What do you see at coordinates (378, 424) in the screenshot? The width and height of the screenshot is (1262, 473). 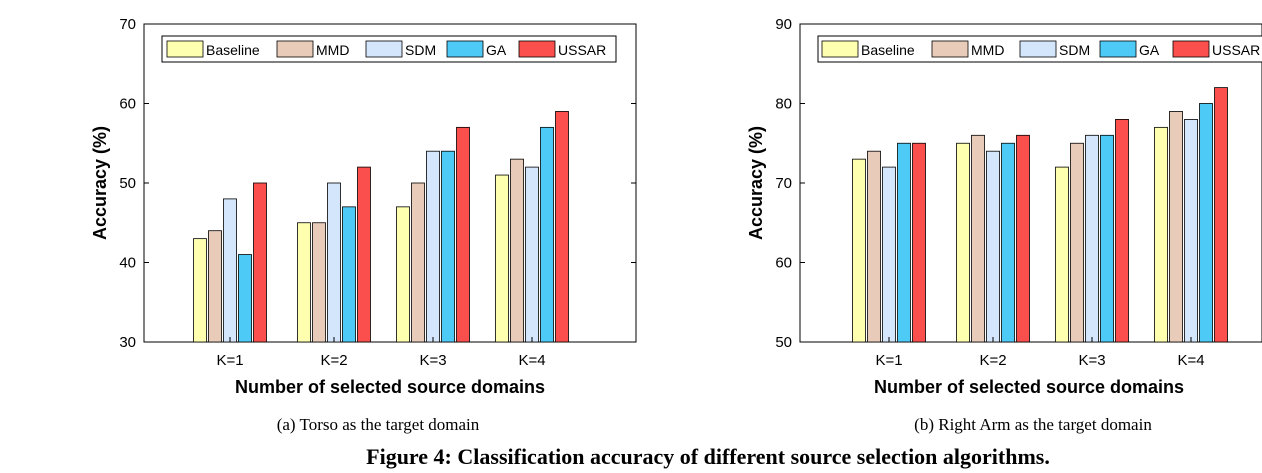 I see `subfigure-caption: (a) Torso as the target domain` at bounding box center [378, 424].